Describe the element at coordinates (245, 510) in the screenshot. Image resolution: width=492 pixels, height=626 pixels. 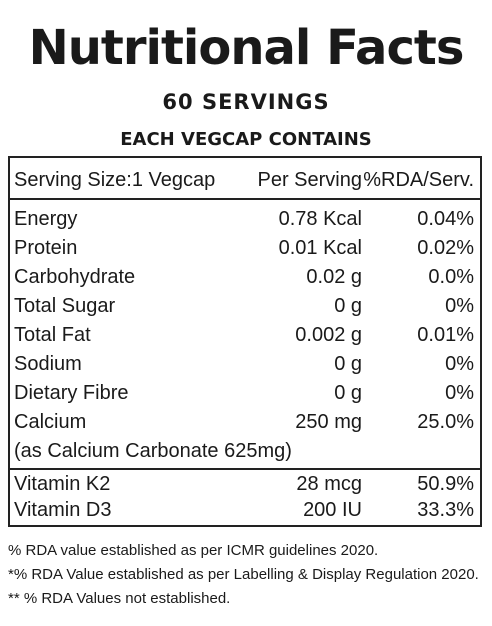
I see `table-row: Vitamin D3 200 IU 33.3%` at that location.